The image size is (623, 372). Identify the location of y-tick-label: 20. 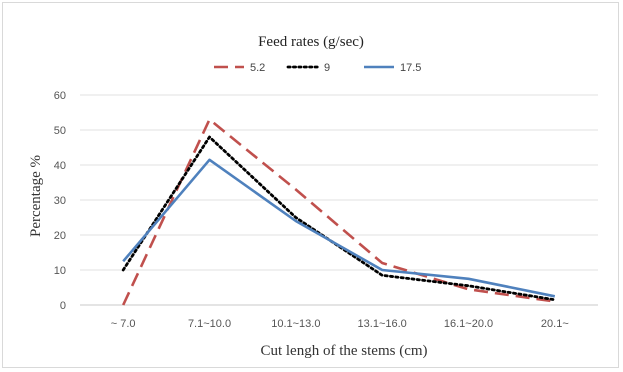
(60, 236).